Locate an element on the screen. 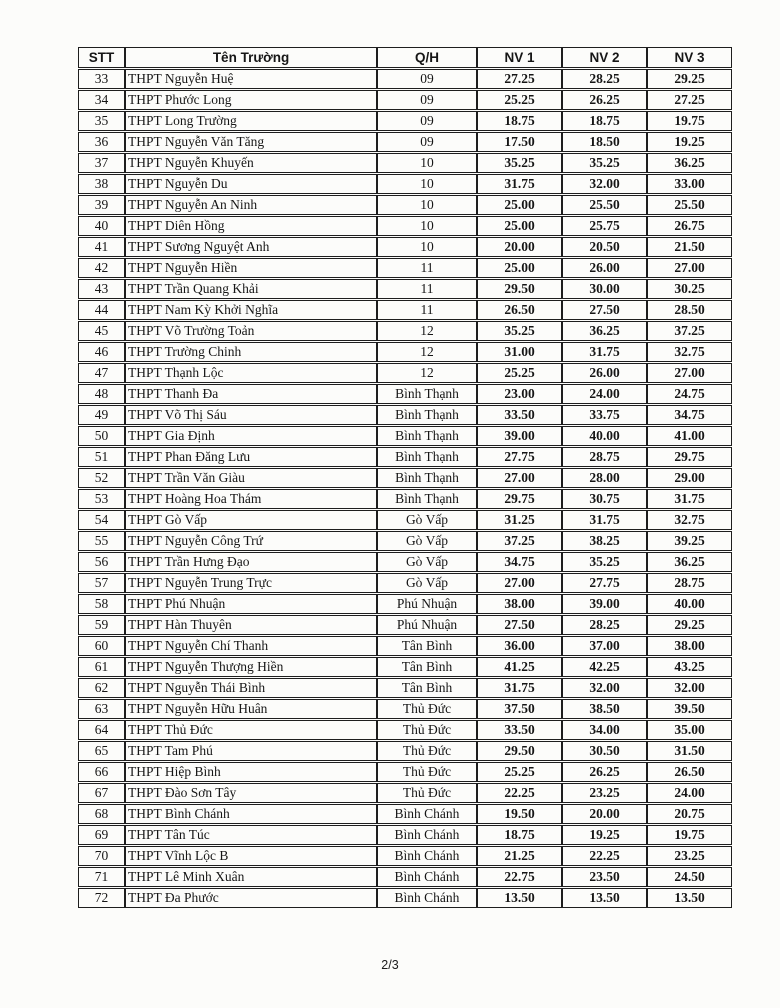 The width and height of the screenshot is (780, 1008). cell-school: THPT Nguyễn Hữu Huân is located at coordinates (251, 709).